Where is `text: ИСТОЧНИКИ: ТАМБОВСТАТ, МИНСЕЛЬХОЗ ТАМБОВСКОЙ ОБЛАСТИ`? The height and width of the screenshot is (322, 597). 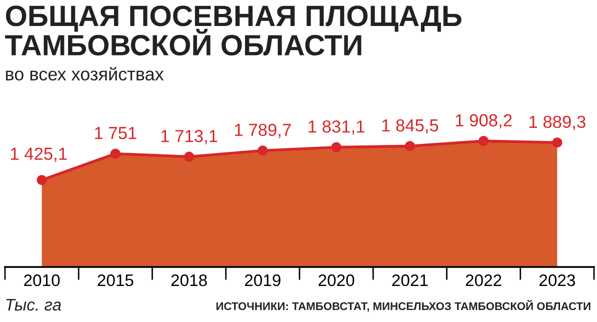
text: ИСТОЧНИКИ: ТАМБОВСТАТ, МИНСЕЛЬХОЗ ТАМБОВСКОЙ ОБЛАСТИ is located at coordinates (403, 306).